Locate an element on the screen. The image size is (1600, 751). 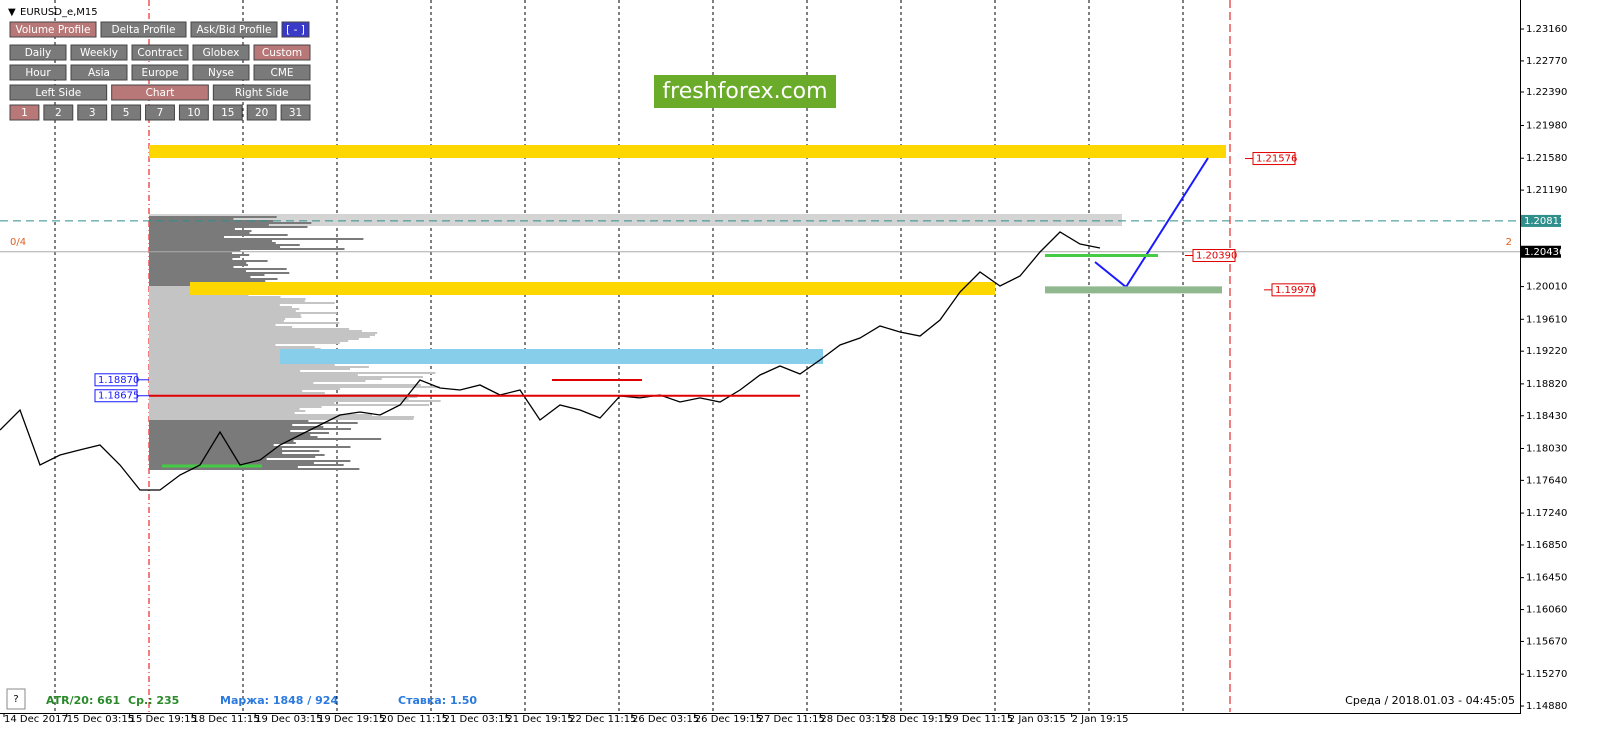
toolbar-button: Nyse is located at coordinates (221, 72).